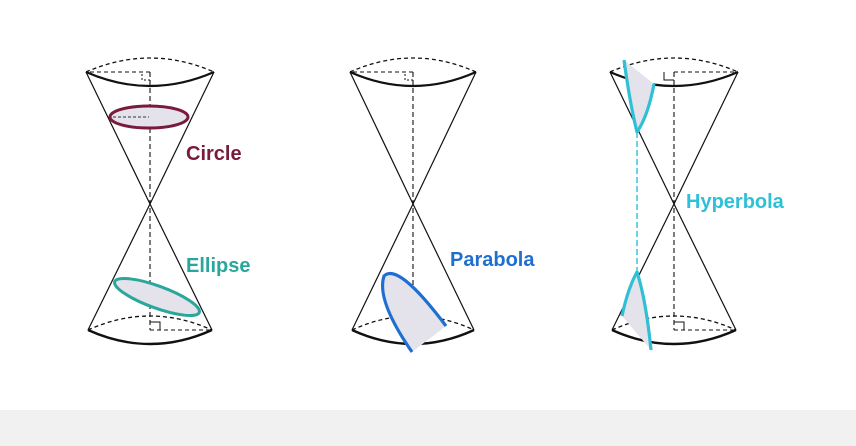 The width and height of the screenshot is (856, 446). I want to click on cone1-side-left-lower, so click(119, 267).